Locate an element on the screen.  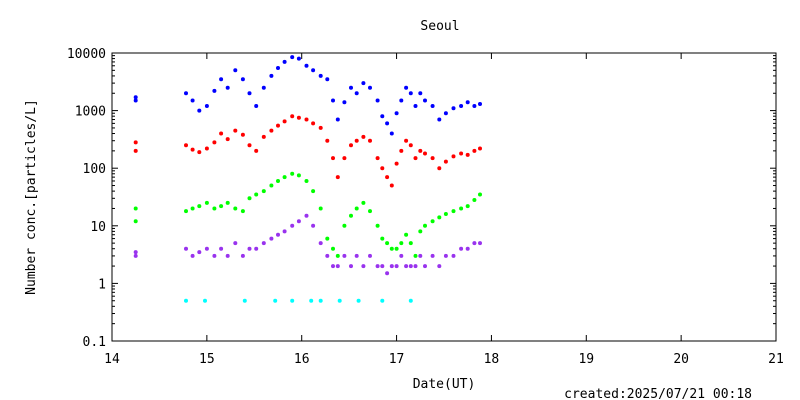
y-axis-label: Number conc.[particles/L] is located at coordinates (31, 197).